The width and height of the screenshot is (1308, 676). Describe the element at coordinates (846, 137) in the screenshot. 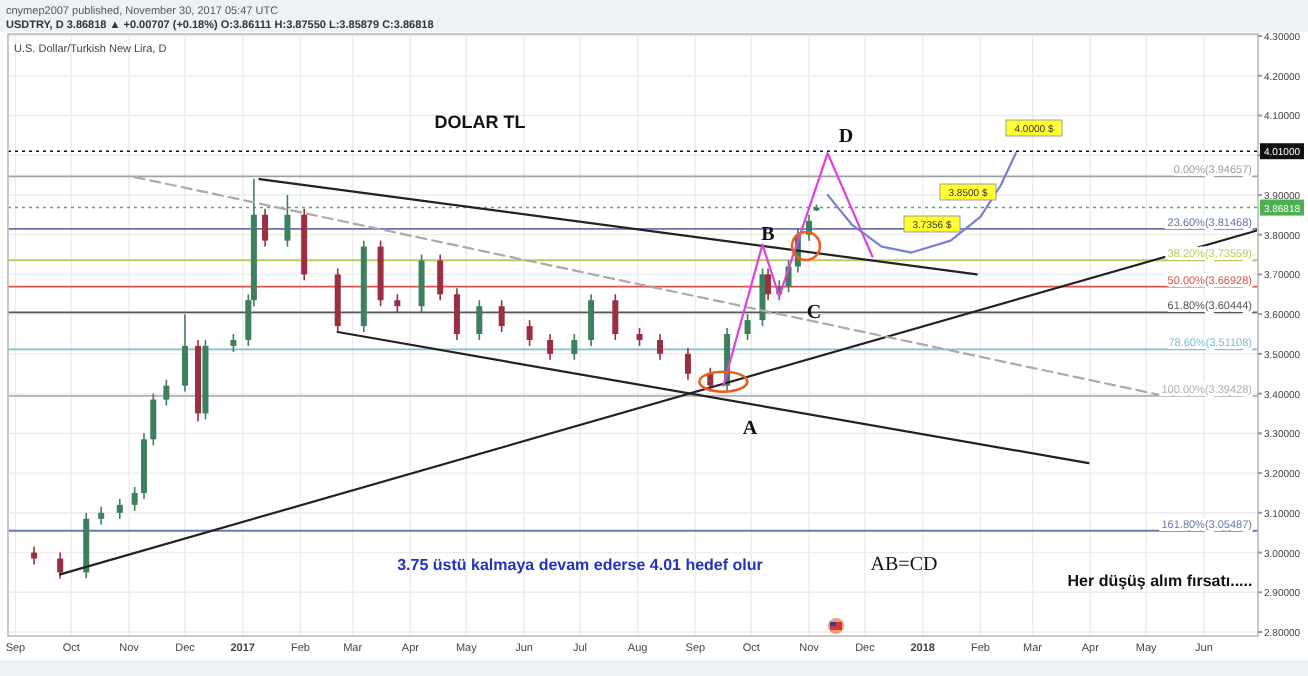

I see `annotation: D` at that location.